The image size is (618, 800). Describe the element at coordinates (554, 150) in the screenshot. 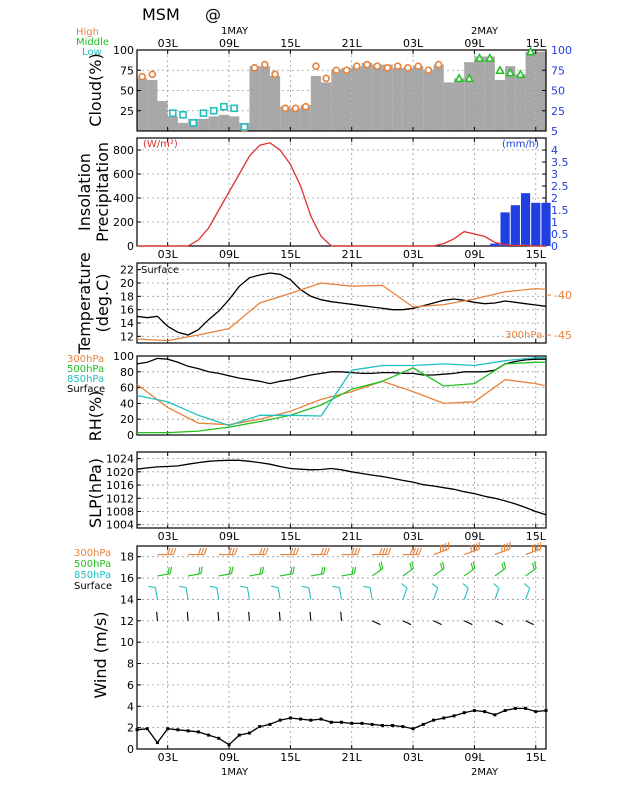

I see `precip-right-tick-label: 4` at that location.